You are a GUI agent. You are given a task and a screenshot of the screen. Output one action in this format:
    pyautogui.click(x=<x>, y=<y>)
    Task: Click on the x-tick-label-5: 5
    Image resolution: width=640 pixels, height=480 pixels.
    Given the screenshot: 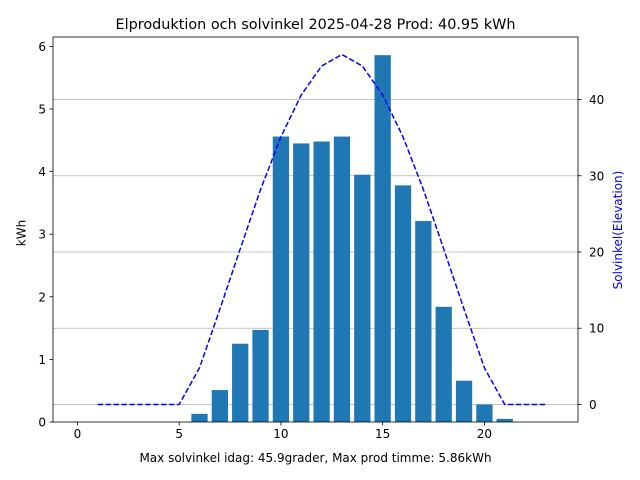 What is the action you would take?
    pyautogui.click(x=179, y=434)
    